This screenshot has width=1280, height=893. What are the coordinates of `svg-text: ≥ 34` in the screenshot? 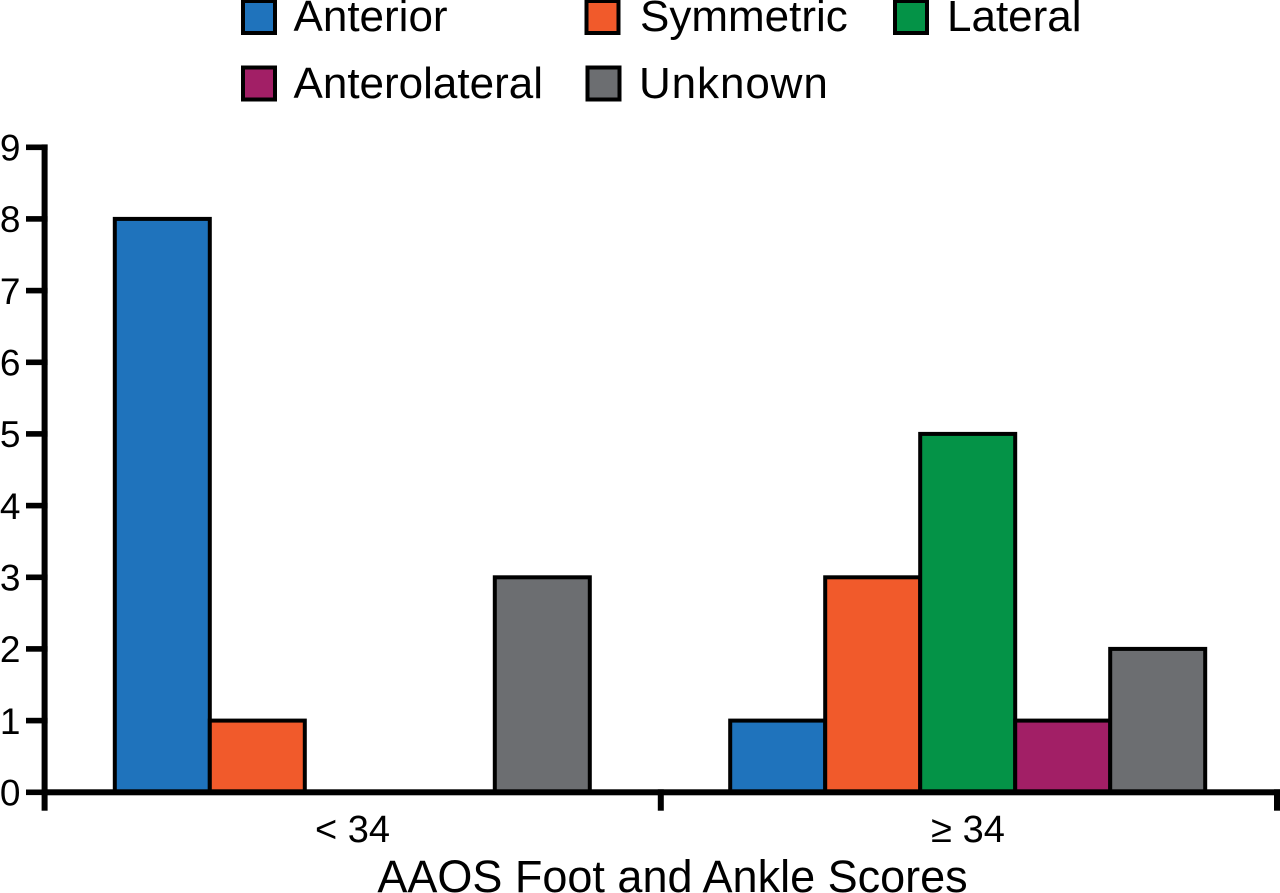 It's located at (968, 830).